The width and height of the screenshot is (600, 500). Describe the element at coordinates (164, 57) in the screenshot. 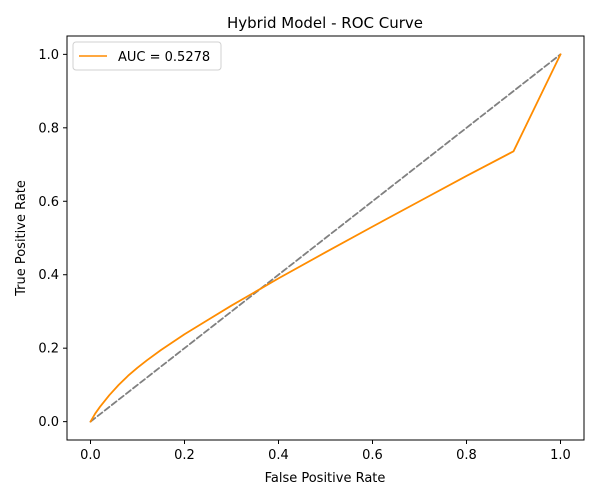

I see `legend-label: AUC = 0.5278` at that location.